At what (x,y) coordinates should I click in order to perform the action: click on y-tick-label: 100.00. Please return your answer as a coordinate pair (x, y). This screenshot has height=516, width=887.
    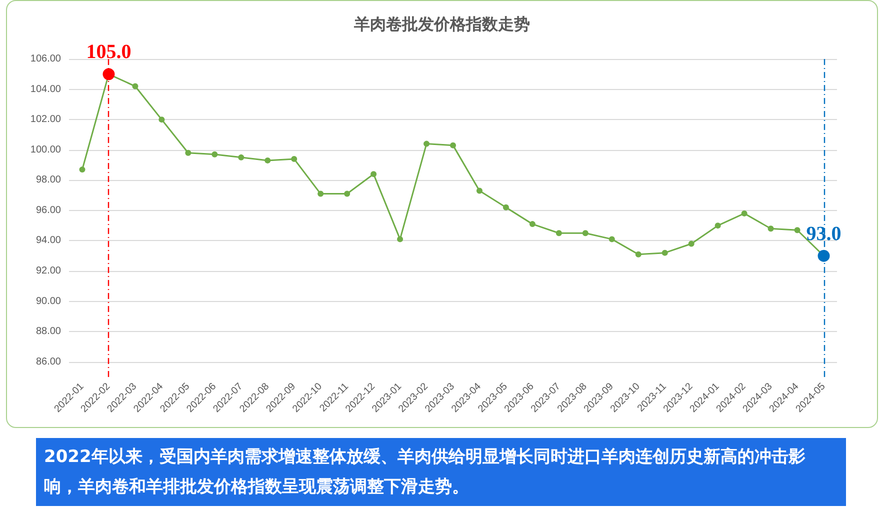
    Looking at the image, I should click on (46, 150).